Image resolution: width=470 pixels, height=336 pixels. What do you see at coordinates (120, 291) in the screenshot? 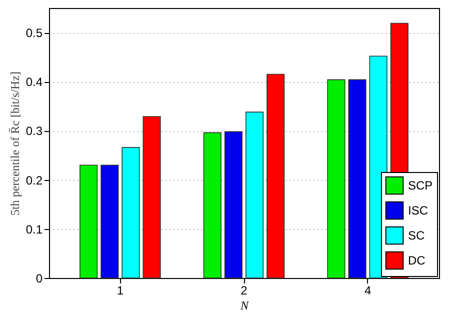
I see `x-tick-label: 1` at bounding box center [120, 291].